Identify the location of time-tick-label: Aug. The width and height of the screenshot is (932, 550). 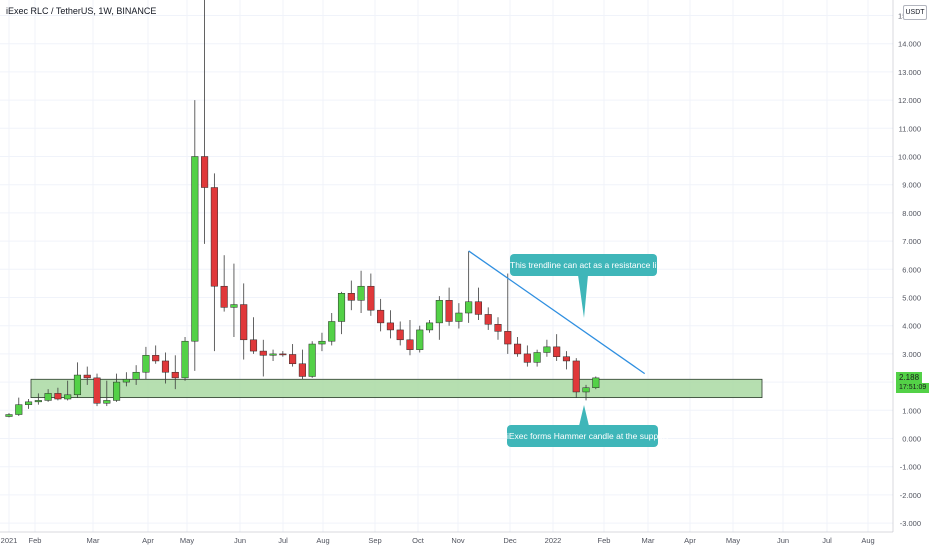
(867, 540).